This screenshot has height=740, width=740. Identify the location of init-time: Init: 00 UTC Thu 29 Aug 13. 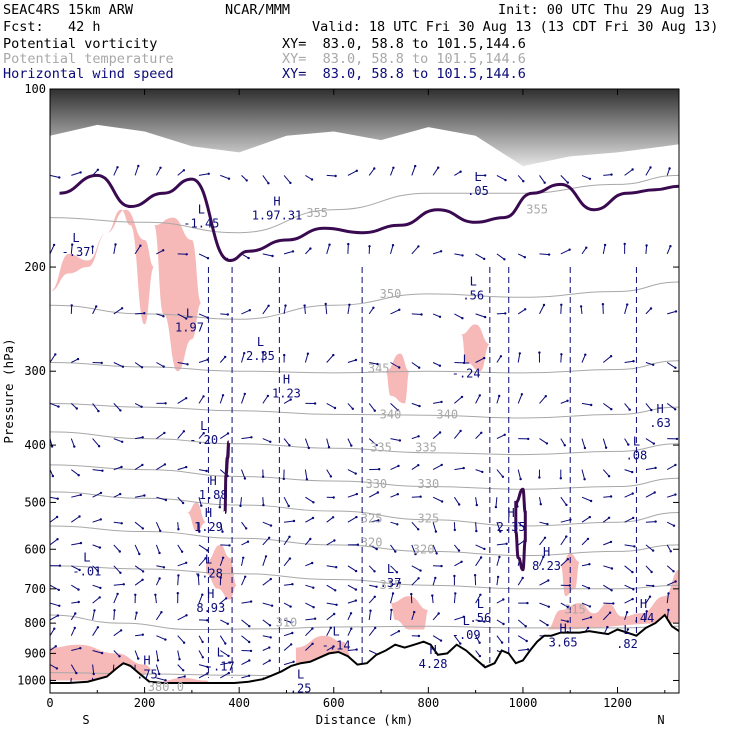
(604, 10).